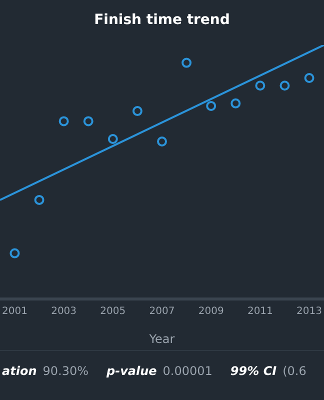 The image size is (324, 400). Describe the element at coordinates (162, 20) in the screenshot. I see `chart-title: Finish time trend` at that location.